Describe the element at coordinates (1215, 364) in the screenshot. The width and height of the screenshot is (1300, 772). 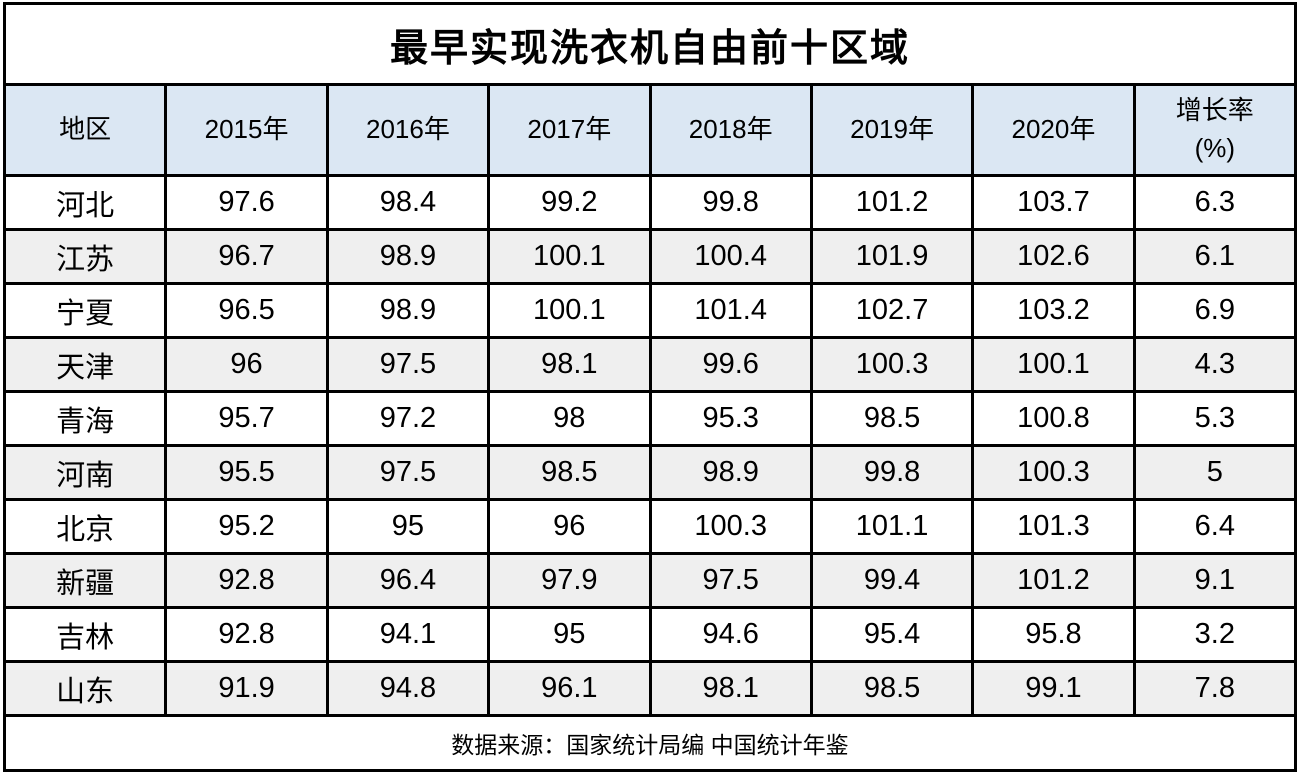
I see `value-cell: 4.3` at that location.